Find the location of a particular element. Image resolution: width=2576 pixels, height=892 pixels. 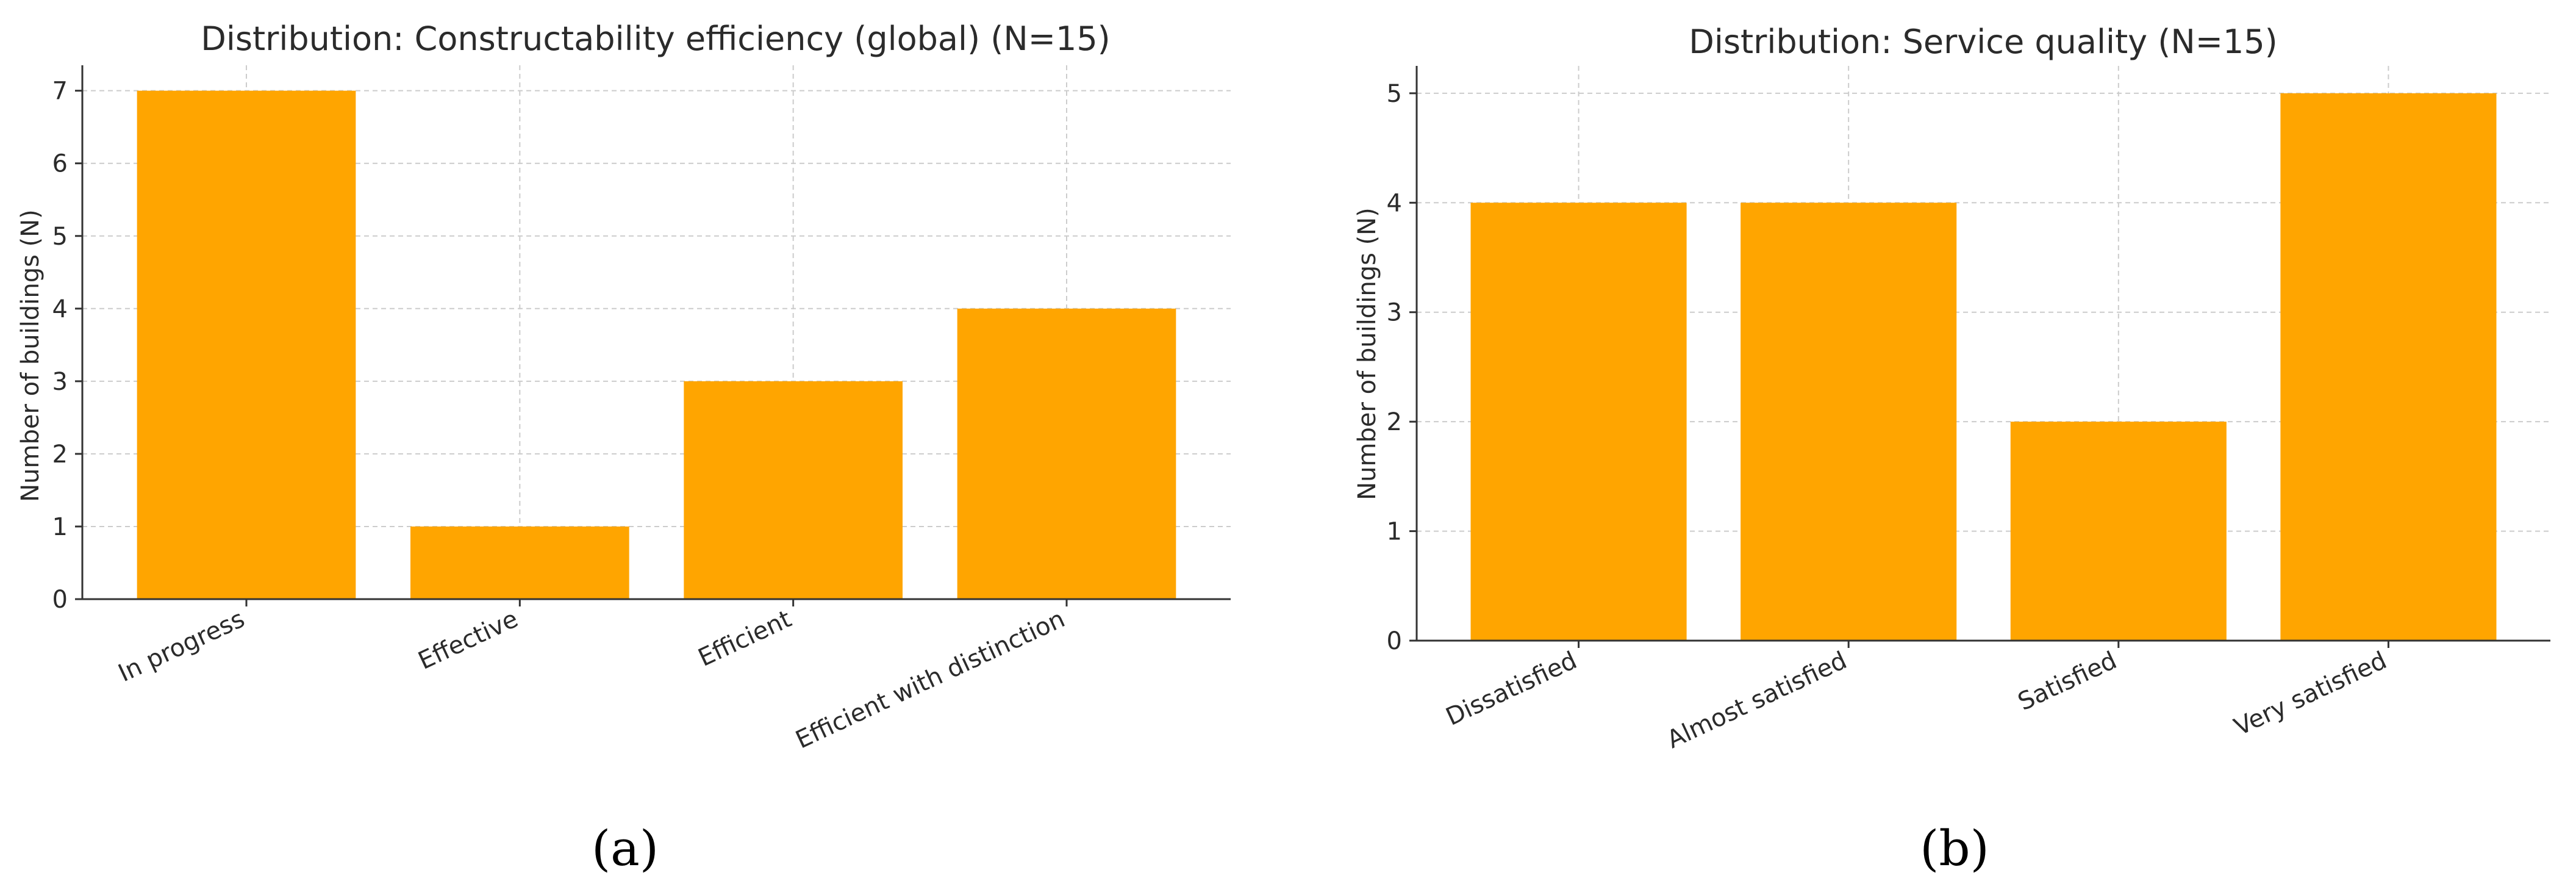

chart-a-bar-efficient-with-distinction is located at coordinates (1066, 454).